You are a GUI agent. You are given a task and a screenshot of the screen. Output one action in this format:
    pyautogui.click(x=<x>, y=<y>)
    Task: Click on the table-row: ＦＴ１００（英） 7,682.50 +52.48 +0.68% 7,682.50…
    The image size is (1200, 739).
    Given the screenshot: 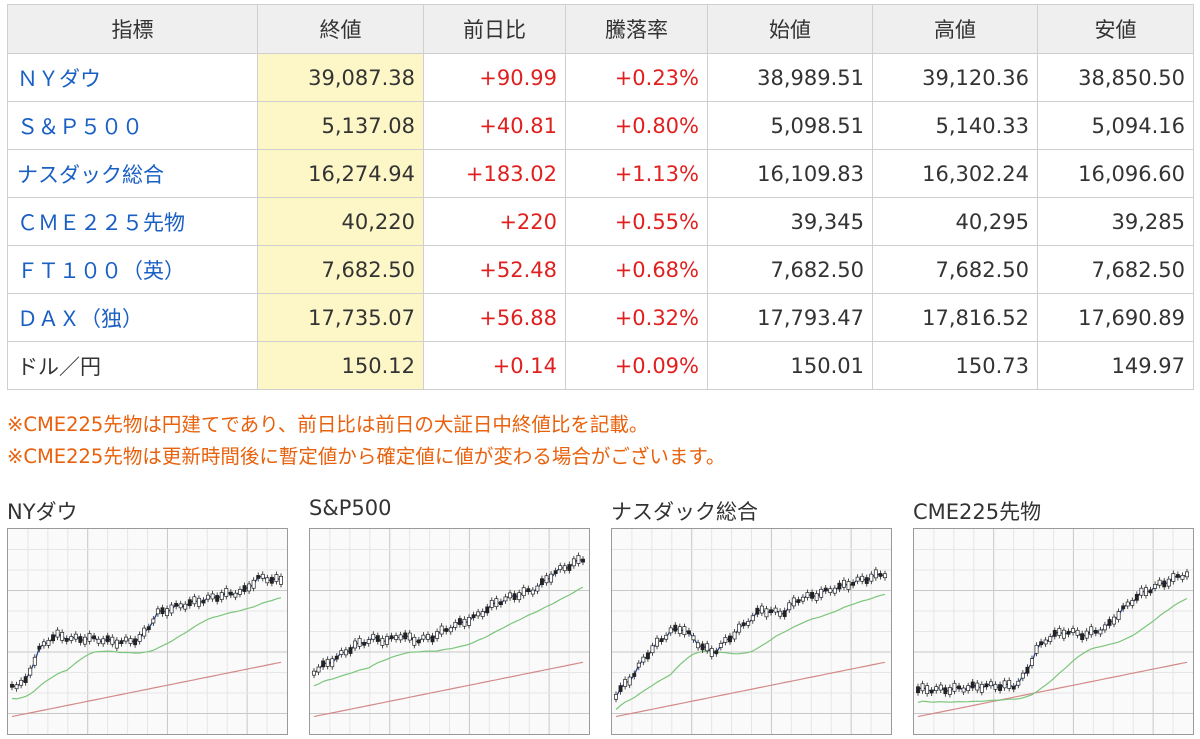 What is the action you would take?
    pyautogui.click(x=600, y=269)
    